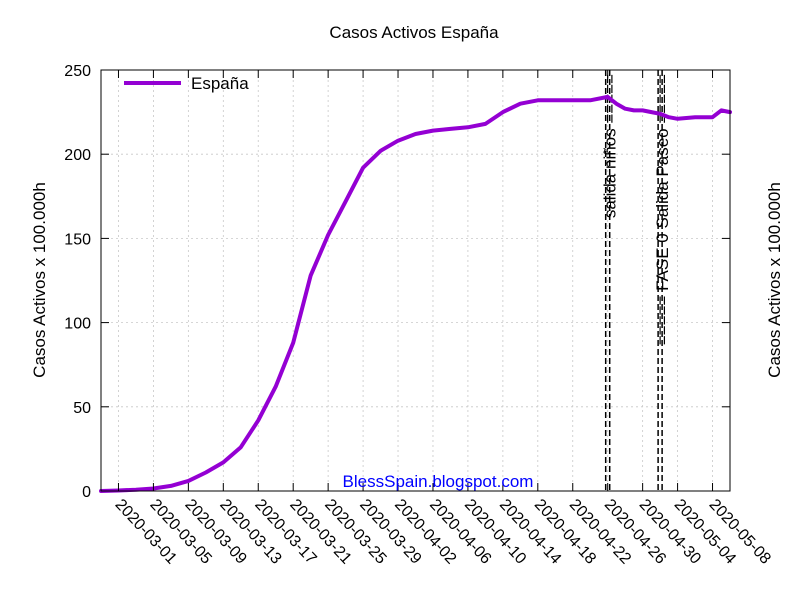 Image resolution: width=800 pixels, height=600 pixels. Describe the element at coordinates (438, 481) in the screenshot. I see `watermark-text: BlessSpain.blogspot.com` at that location.